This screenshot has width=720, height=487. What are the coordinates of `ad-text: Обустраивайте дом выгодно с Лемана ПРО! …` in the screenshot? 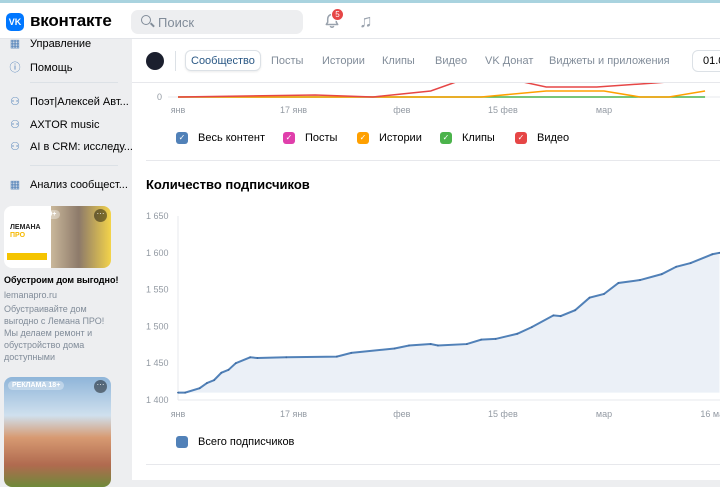 It's located at (54, 333).